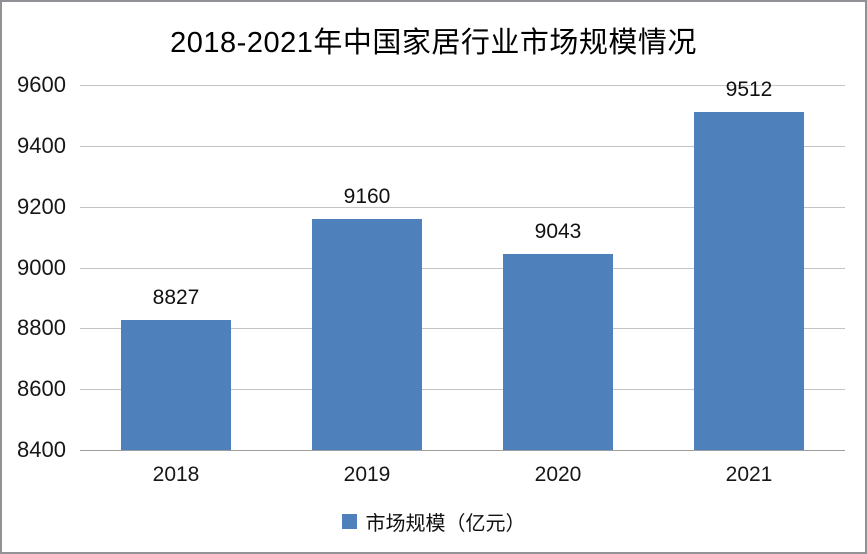  I want to click on bar-value-label: 9043, so click(558, 231).